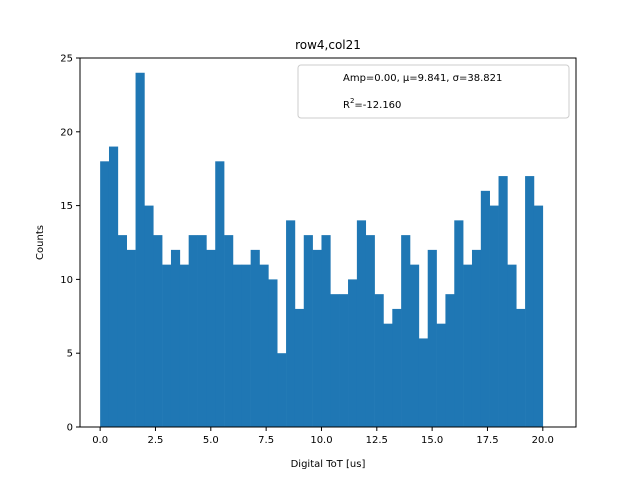  Describe the element at coordinates (70, 354) in the screenshot. I see `y-tick-label: 5` at that location.